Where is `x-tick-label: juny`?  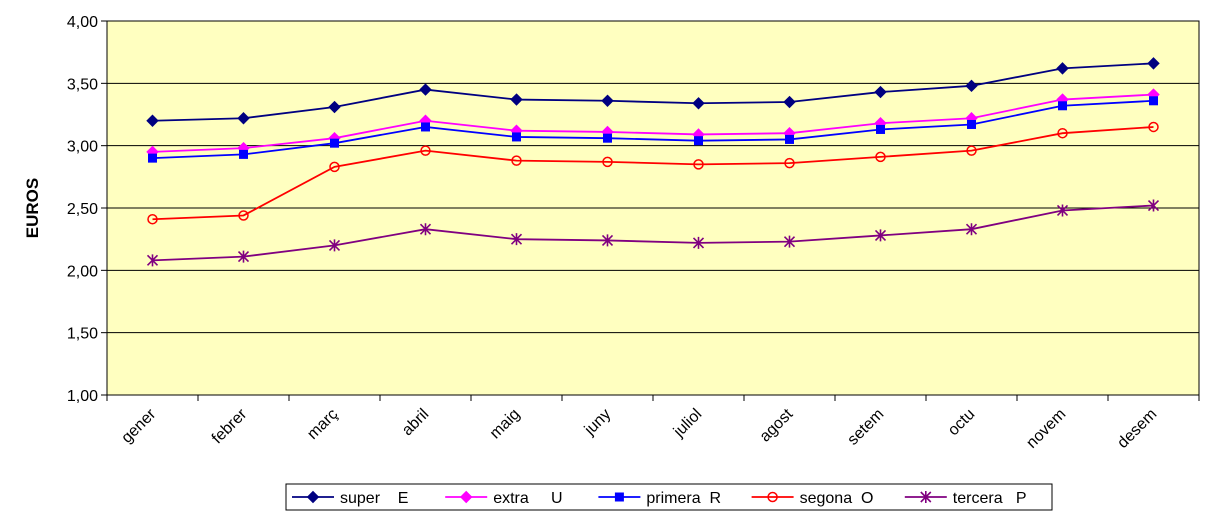
x-tick-label: juny is located at coordinates (597, 422).